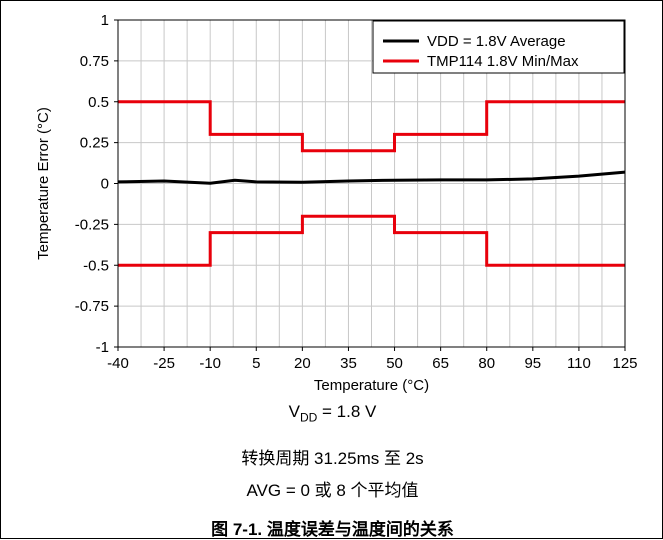 The width and height of the screenshot is (663, 540). Describe the element at coordinates (43, 183) in the screenshot. I see `y-axis-title: Temperature Error (°C)` at that location.